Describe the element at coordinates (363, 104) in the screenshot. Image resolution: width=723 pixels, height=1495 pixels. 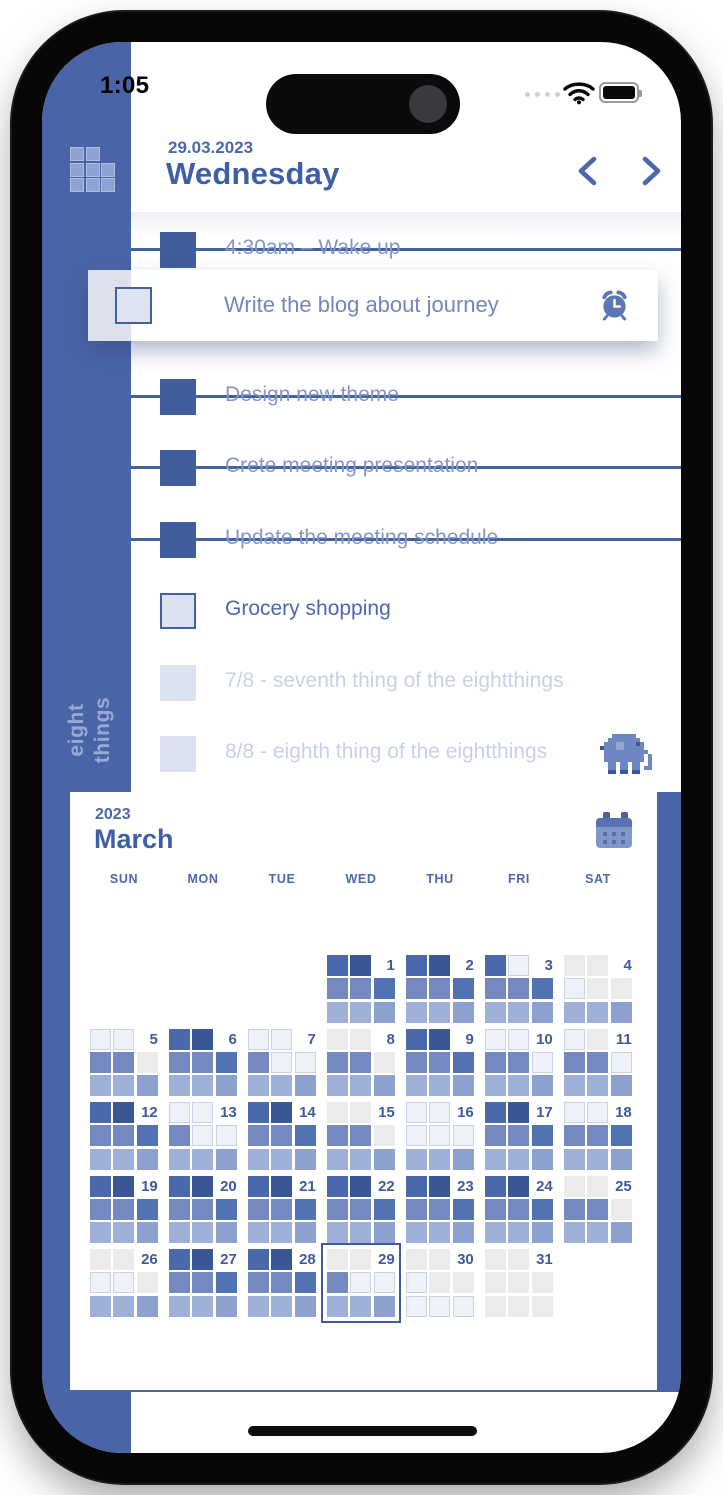
I see `dynamic-island` at that location.